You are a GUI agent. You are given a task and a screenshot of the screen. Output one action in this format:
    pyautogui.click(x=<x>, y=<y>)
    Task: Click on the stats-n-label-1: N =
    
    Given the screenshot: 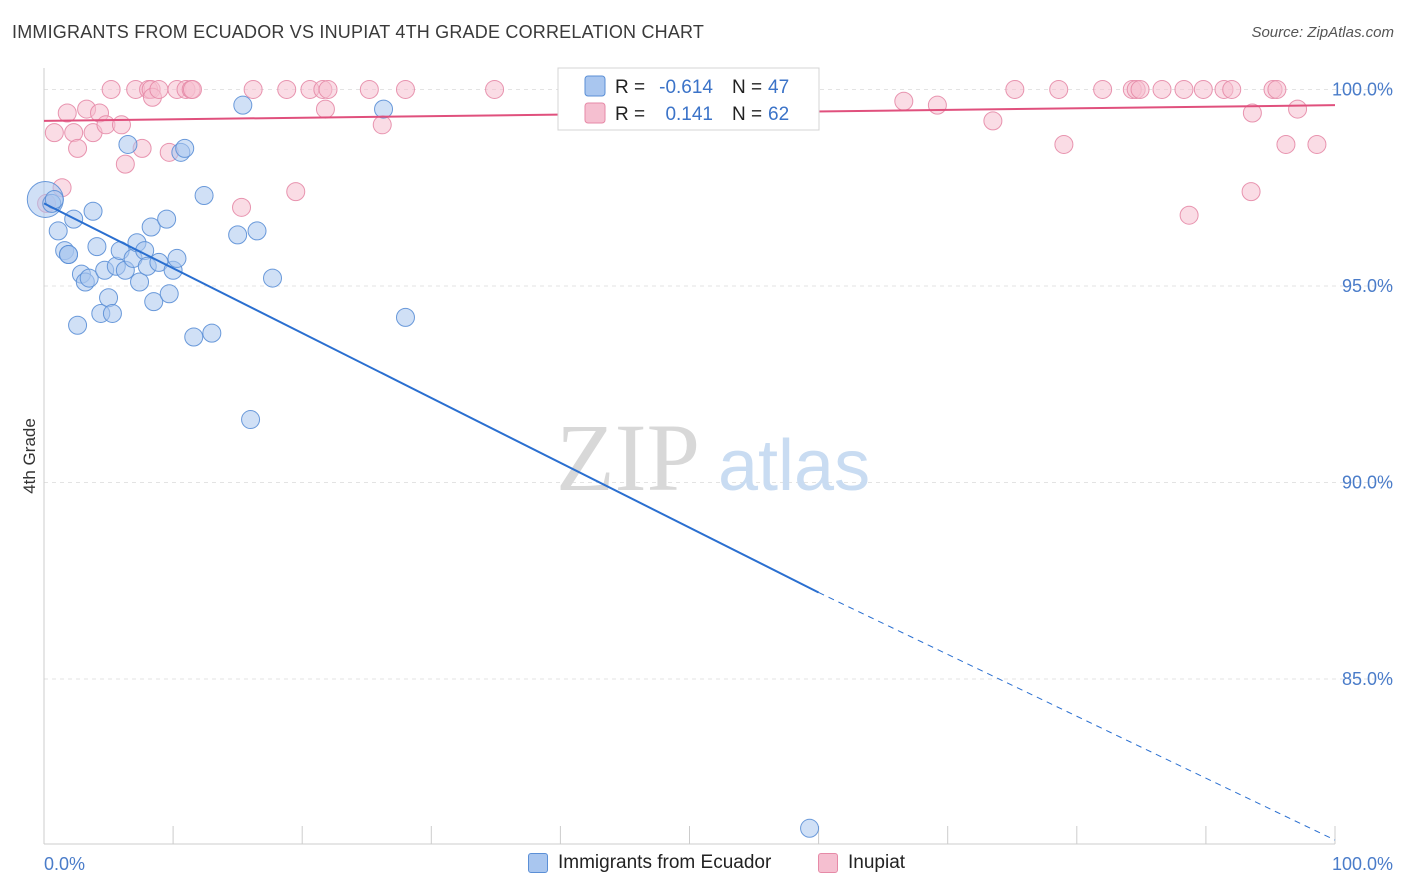 What is the action you would take?
    pyautogui.click(x=747, y=87)
    